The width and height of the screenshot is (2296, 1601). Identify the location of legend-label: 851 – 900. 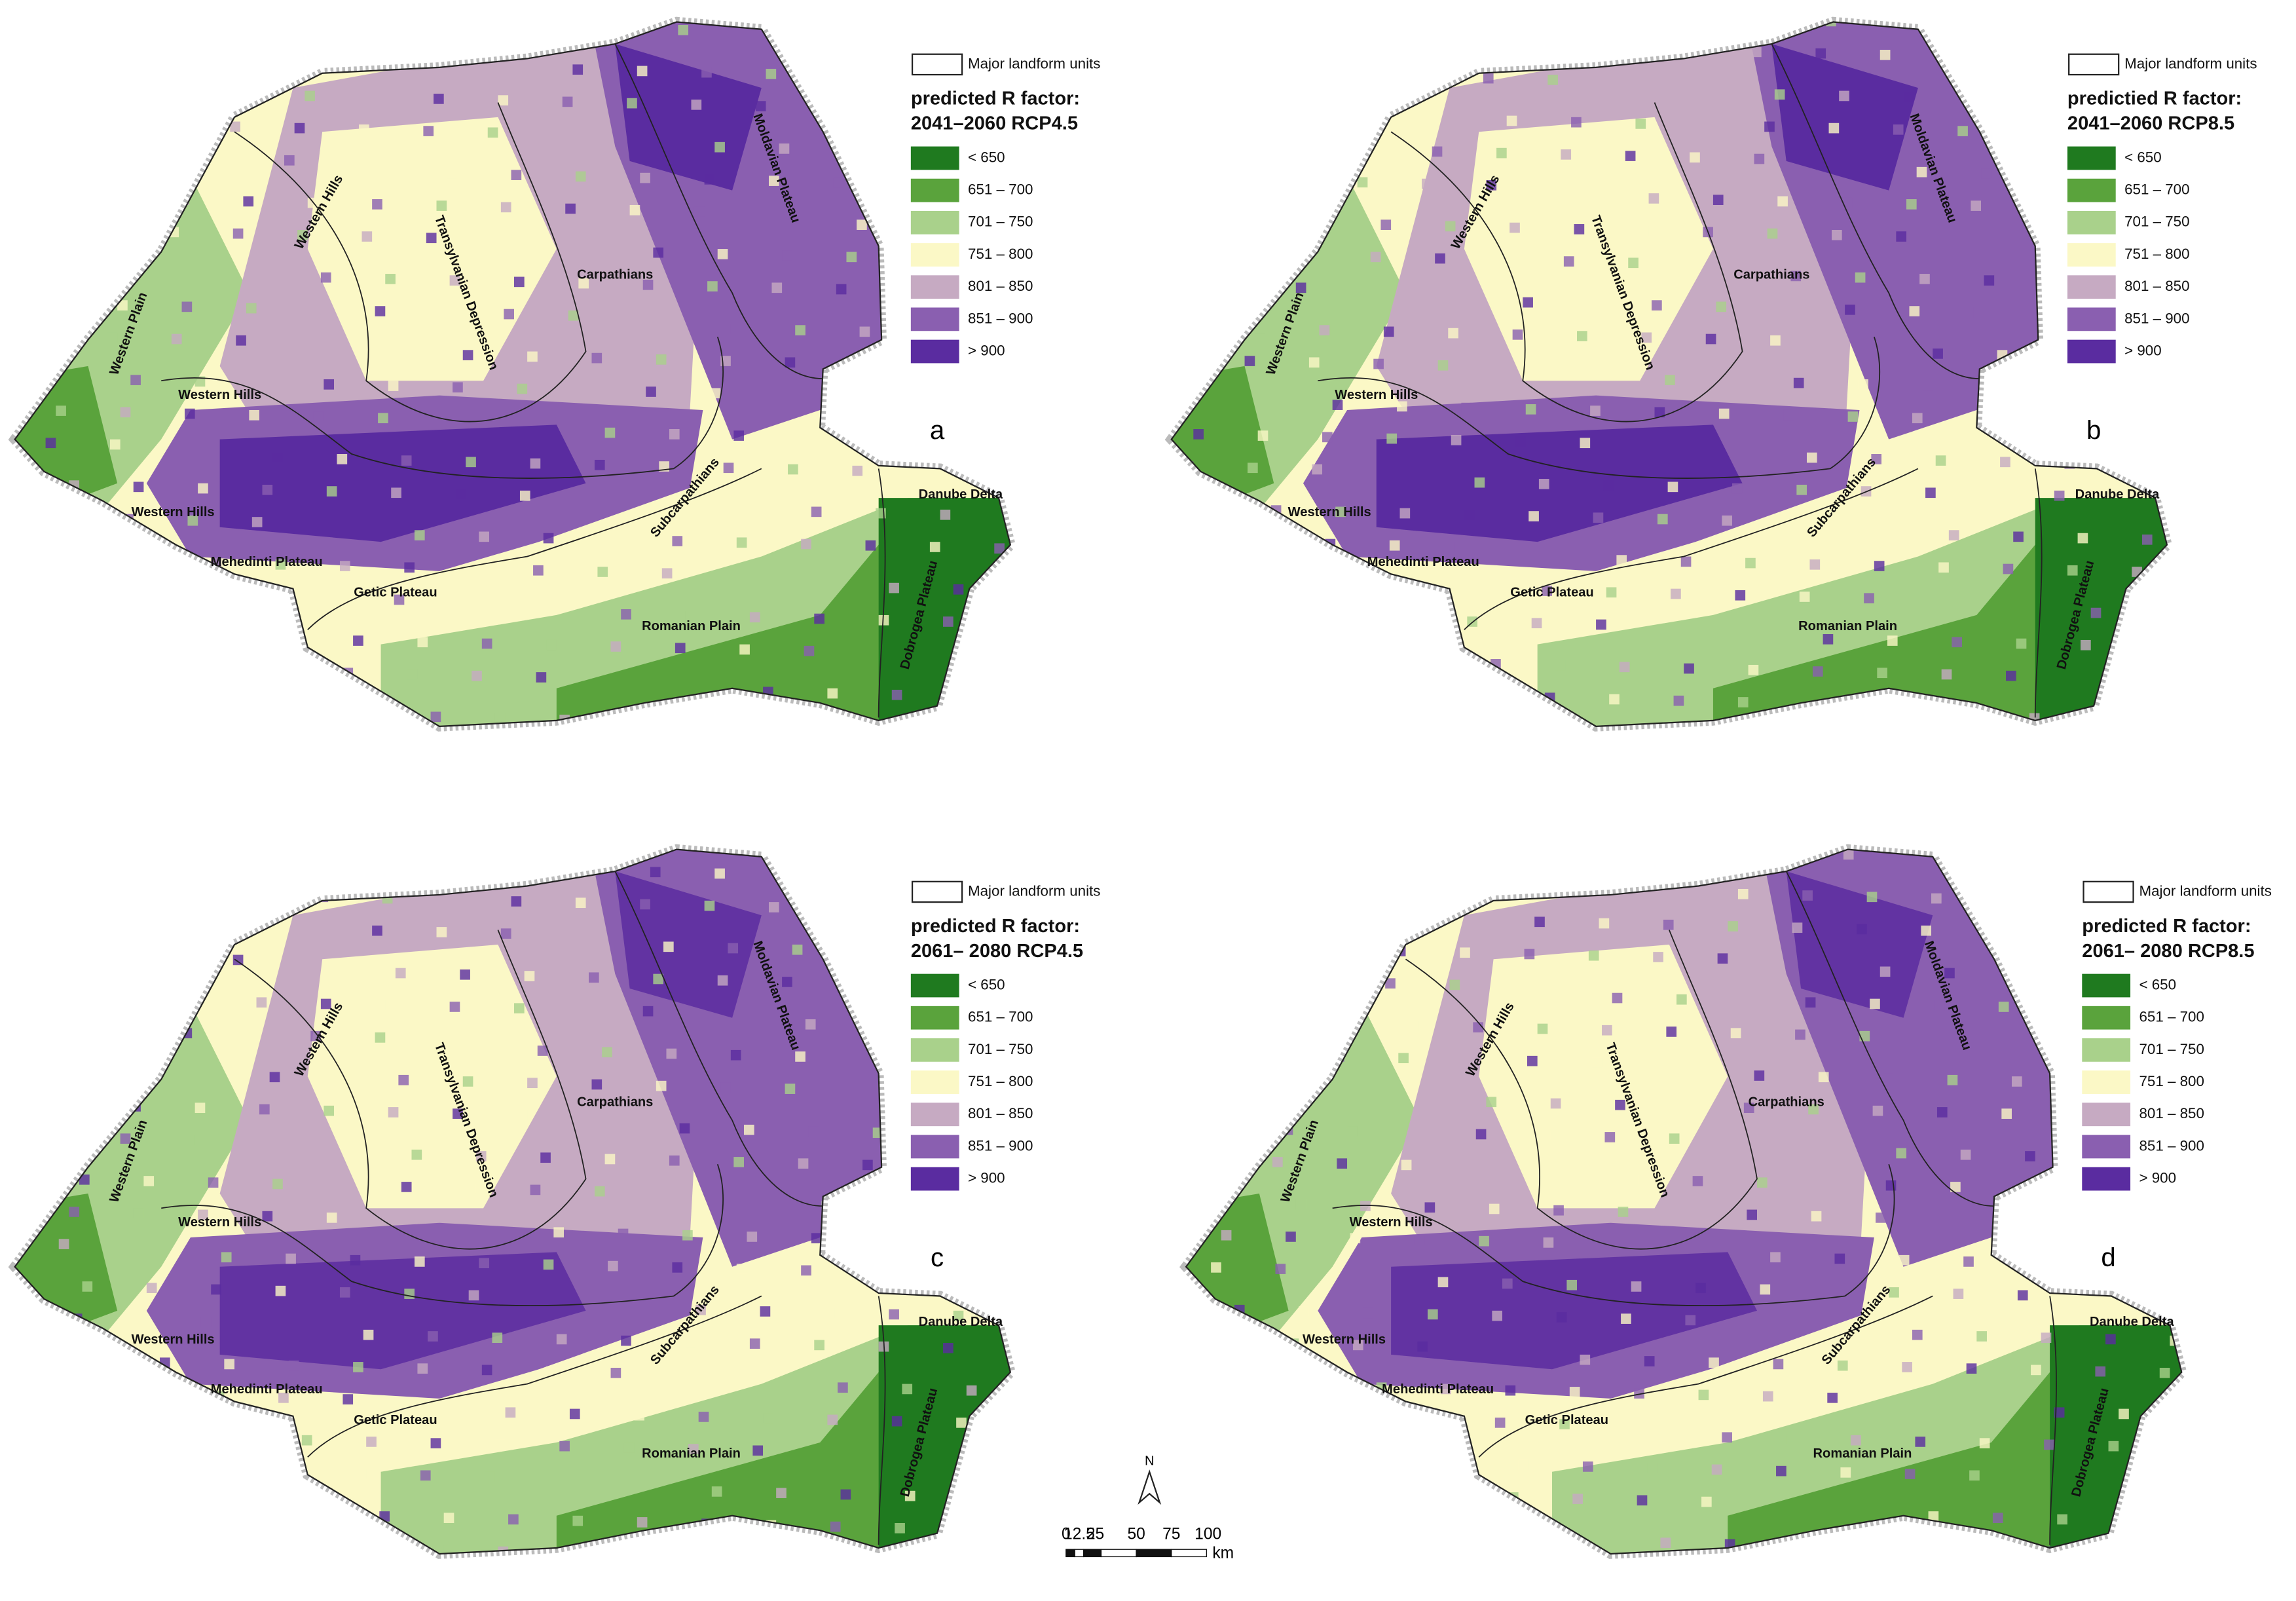
(1001, 1145).